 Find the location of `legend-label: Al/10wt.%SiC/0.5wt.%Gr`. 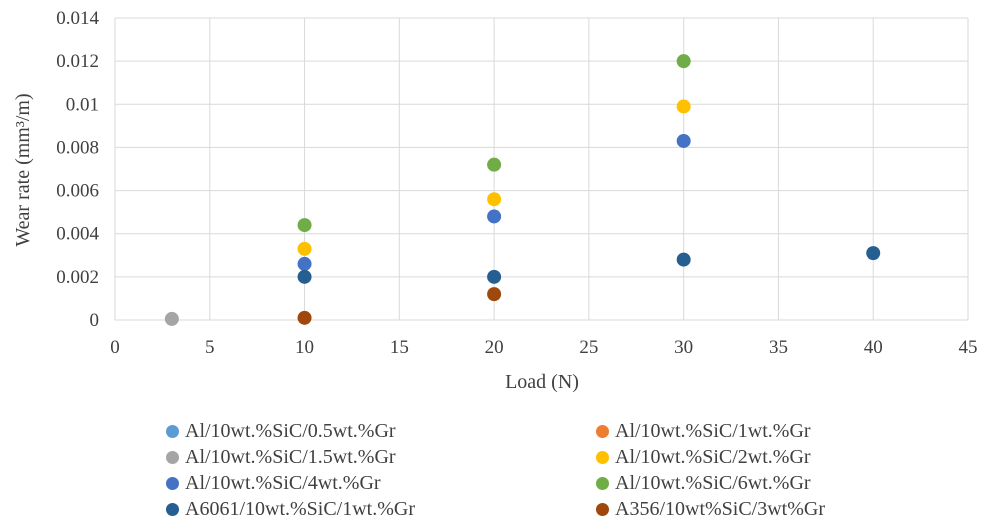

legend-label: Al/10wt.%SiC/0.5wt.%Gr is located at coordinates (290, 431).